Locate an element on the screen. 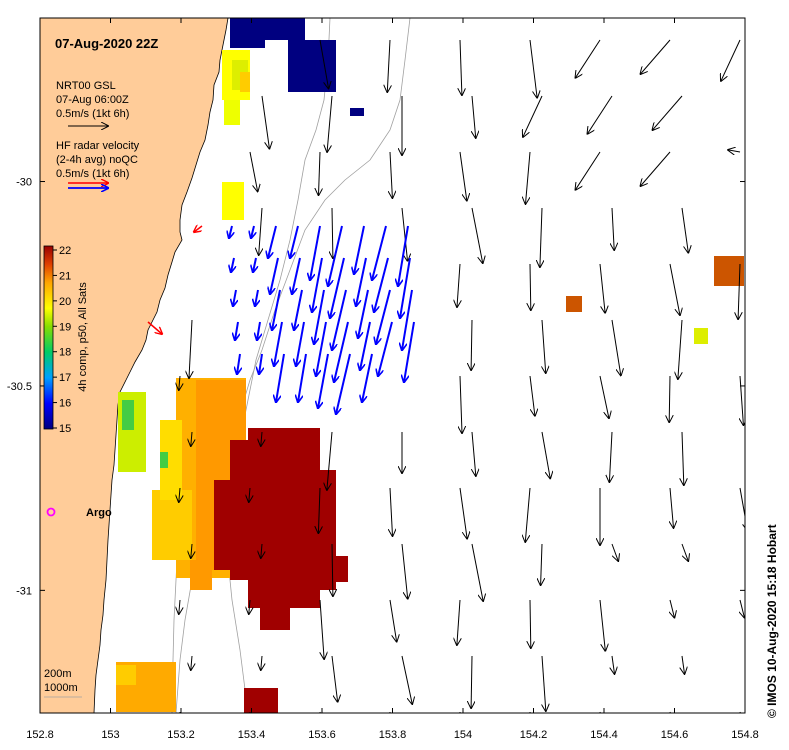 The height and width of the screenshot is (750, 789). credit-text: © IMOS 10-Aug-2020 15:18 Hobart is located at coordinates (772, 621).